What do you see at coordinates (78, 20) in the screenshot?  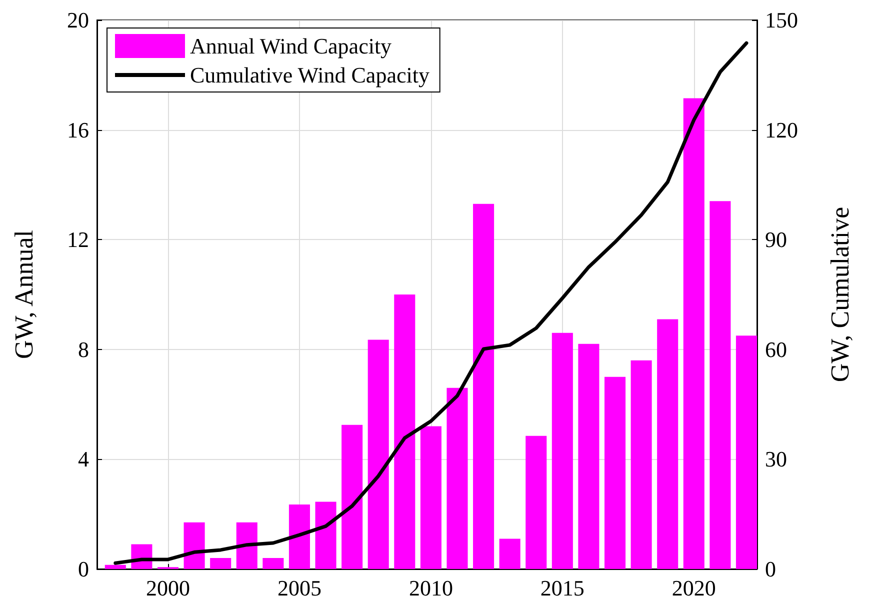 I see `y-tick-label: 20` at bounding box center [78, 20].